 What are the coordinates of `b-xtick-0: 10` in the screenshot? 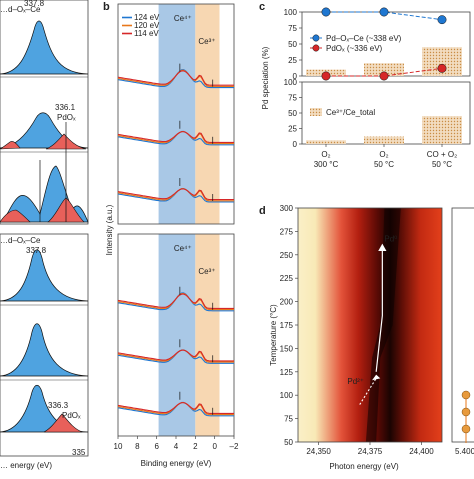 It's located at (118, 446).